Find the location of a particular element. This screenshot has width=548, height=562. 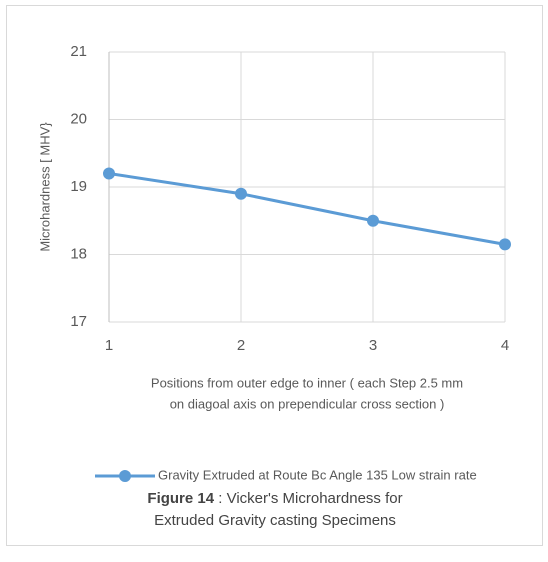

line is located at coordinates (307, 209).